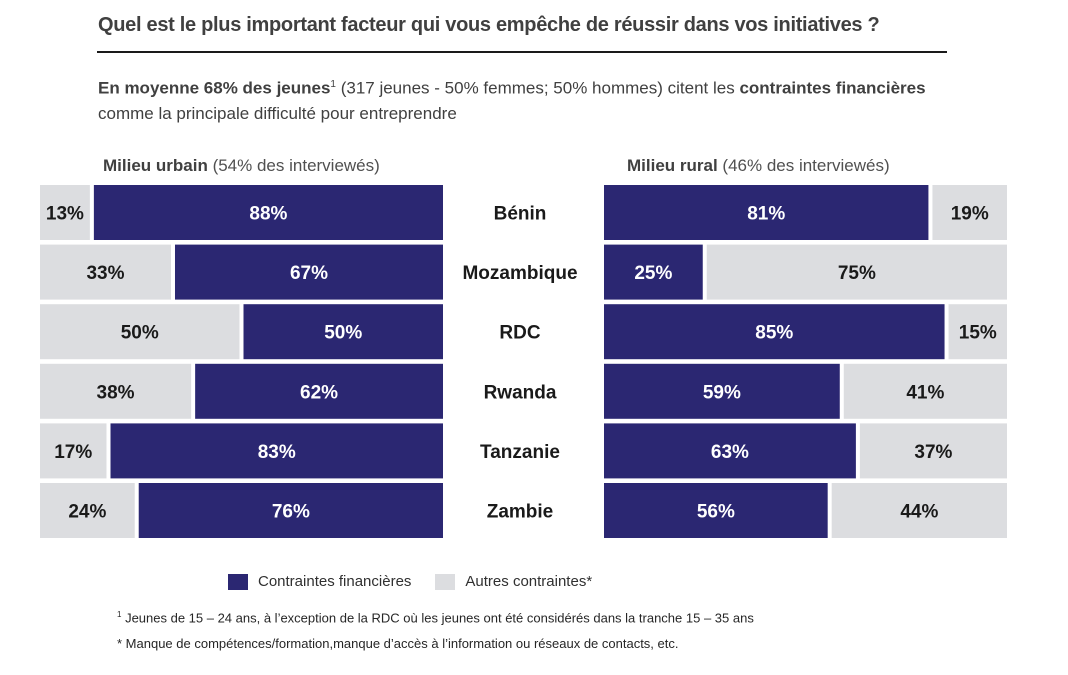 This screenshot has height=675, width=1068. I want to click on rural-bar-other-rdc-label: 15%, so click(978, 333).